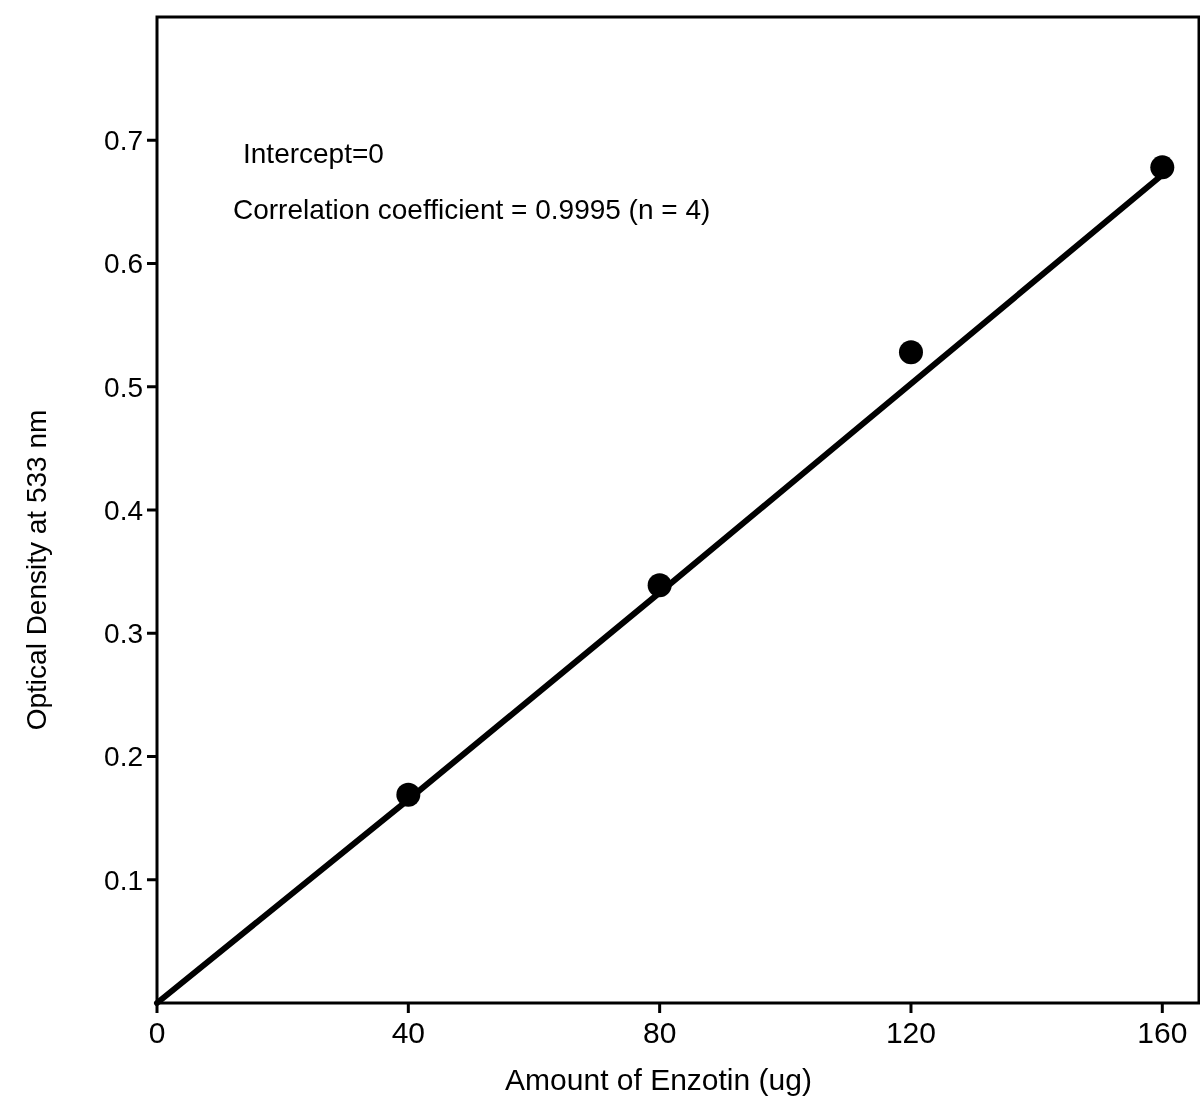  Describe the element at coordinates (123, 634) in the screenshot. I see `y-tick-label: 0.3` at that location.